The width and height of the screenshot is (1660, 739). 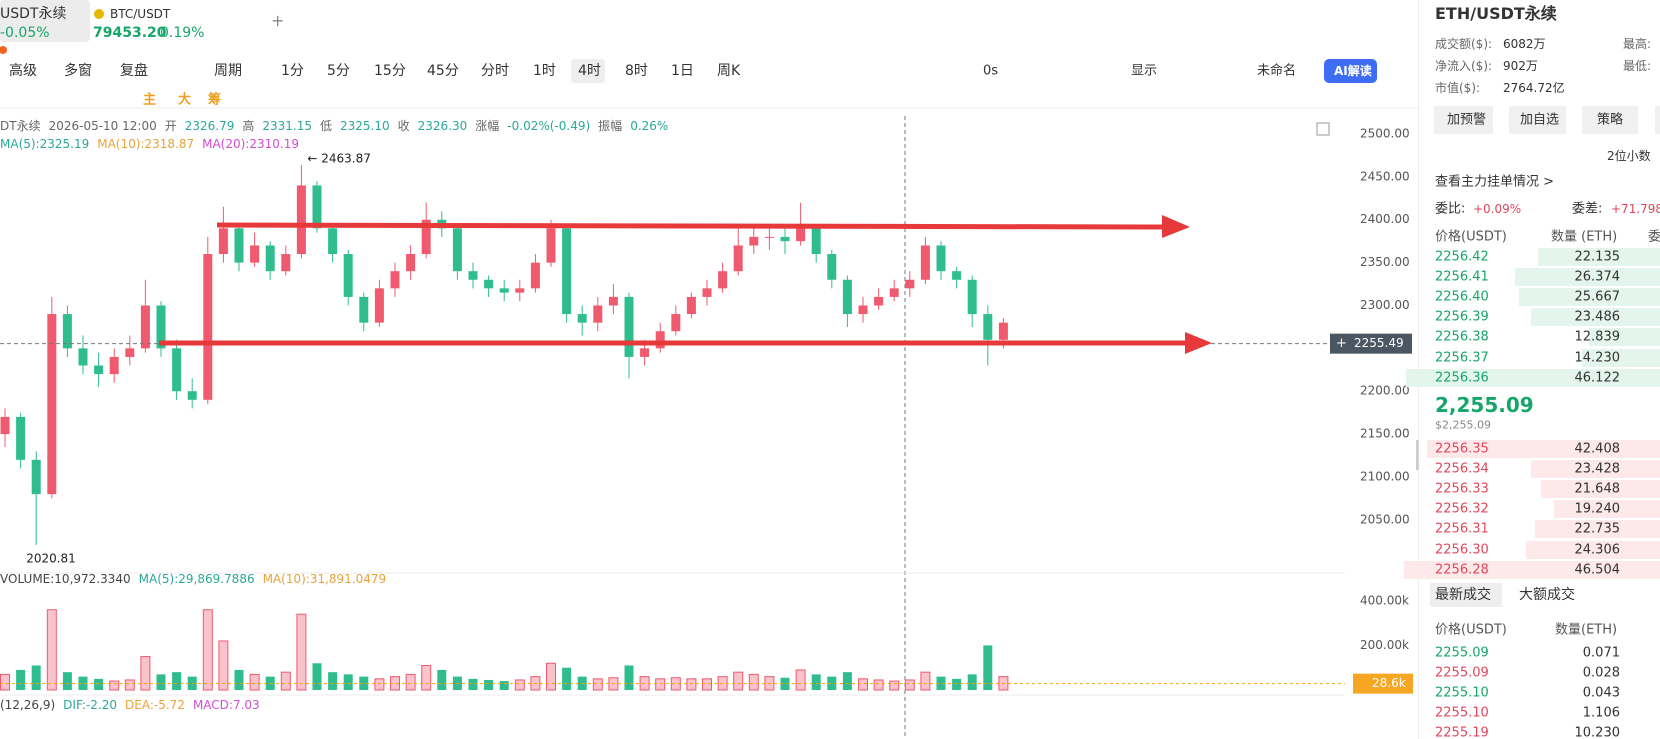 I want to click on toolbar-item: 1时, so click(x=544, y=71).